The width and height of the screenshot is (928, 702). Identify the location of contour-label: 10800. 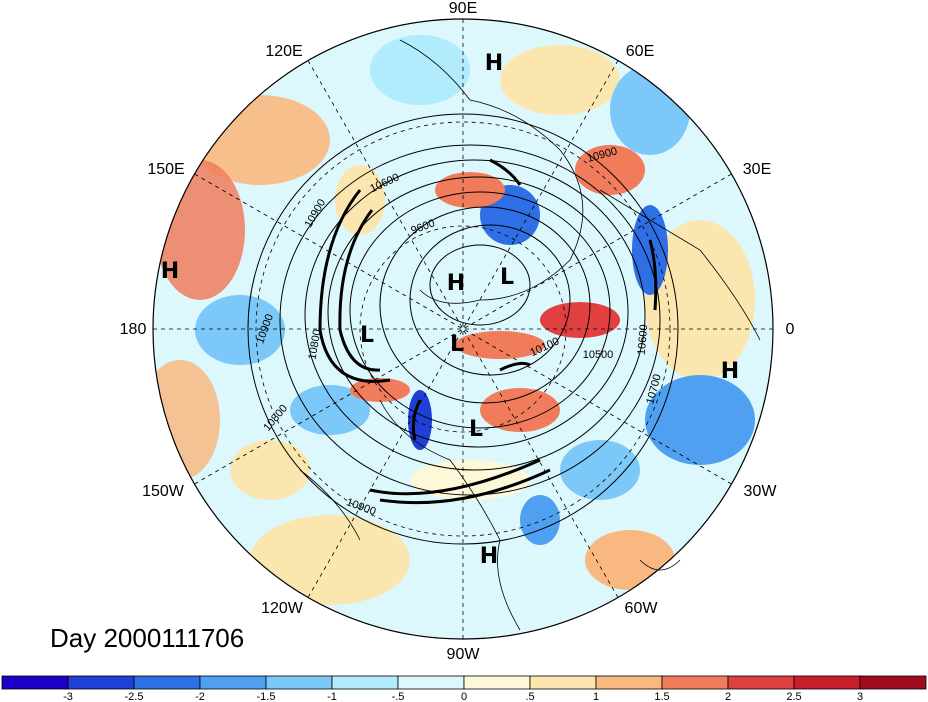
(314, 344).